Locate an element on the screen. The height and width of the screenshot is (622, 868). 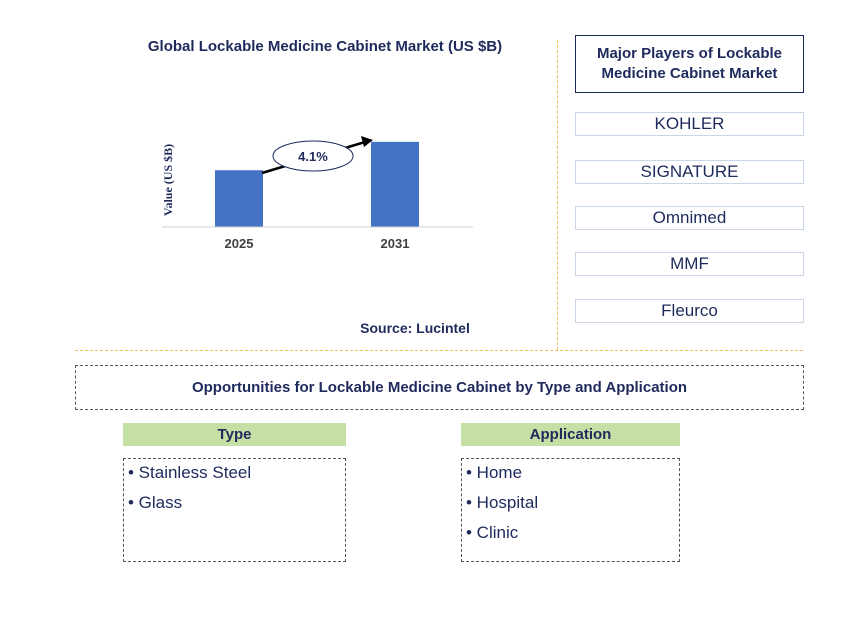
player-item: KOHLER is located at coordinates (689, 124).